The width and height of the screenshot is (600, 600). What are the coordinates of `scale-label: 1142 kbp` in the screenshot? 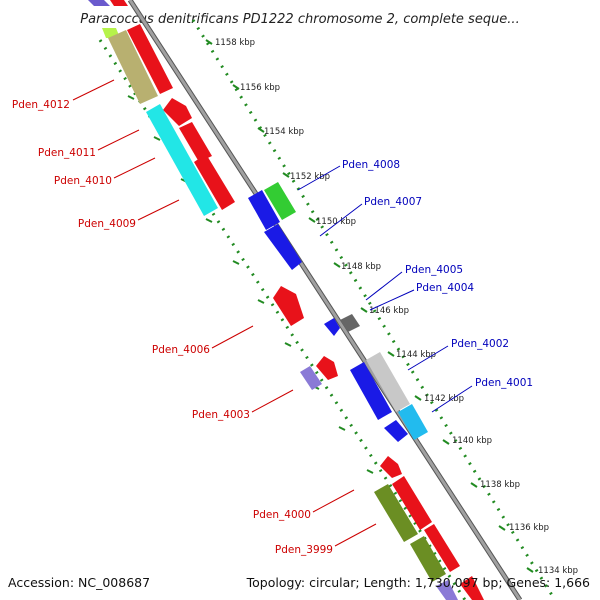 It's located at (444, 399).